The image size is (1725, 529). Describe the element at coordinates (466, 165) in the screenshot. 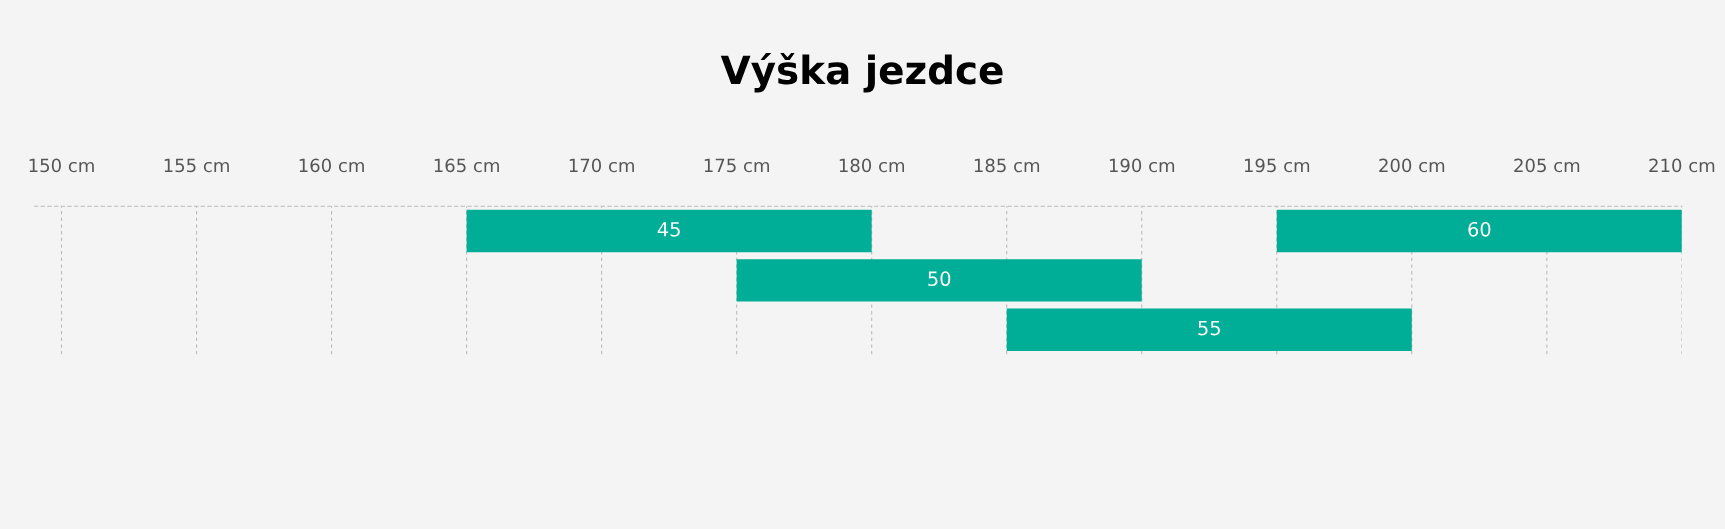

I see `x-tick-label: 165 cm` at that location.